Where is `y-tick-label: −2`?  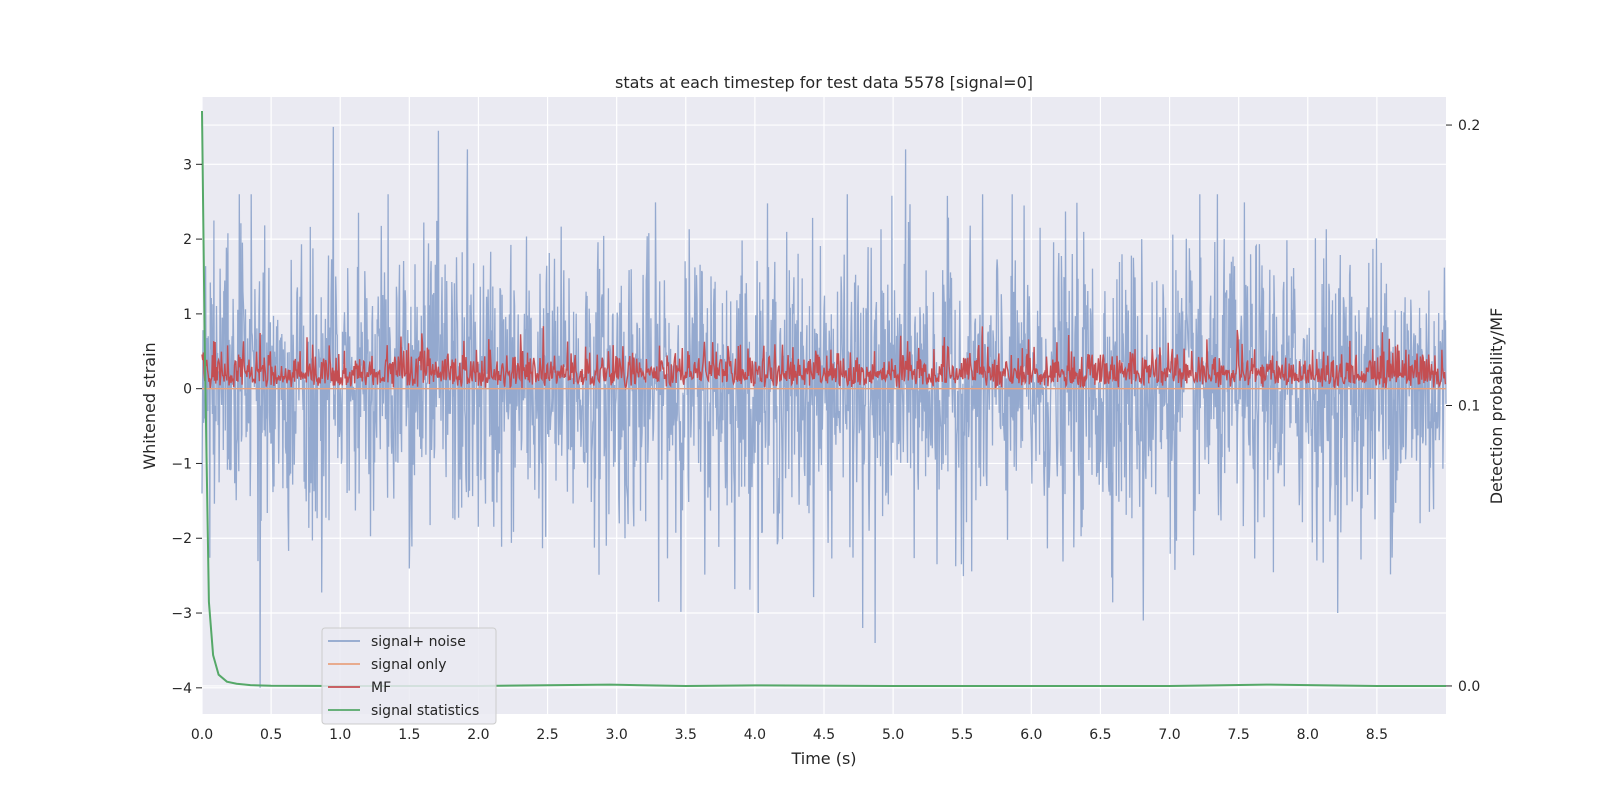
y-tick-label: −2 is located at coordinates (181, 539).